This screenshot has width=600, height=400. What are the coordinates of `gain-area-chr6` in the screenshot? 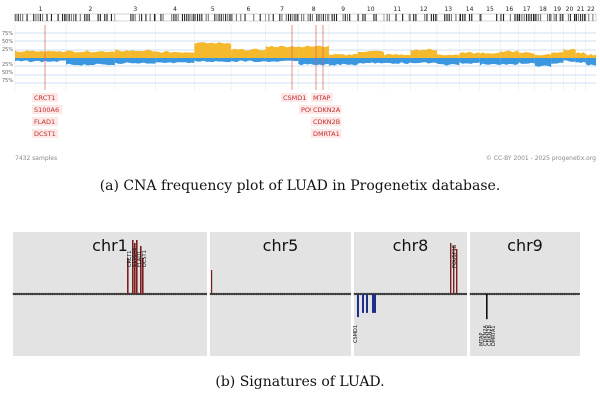 It's located at (248, 53).